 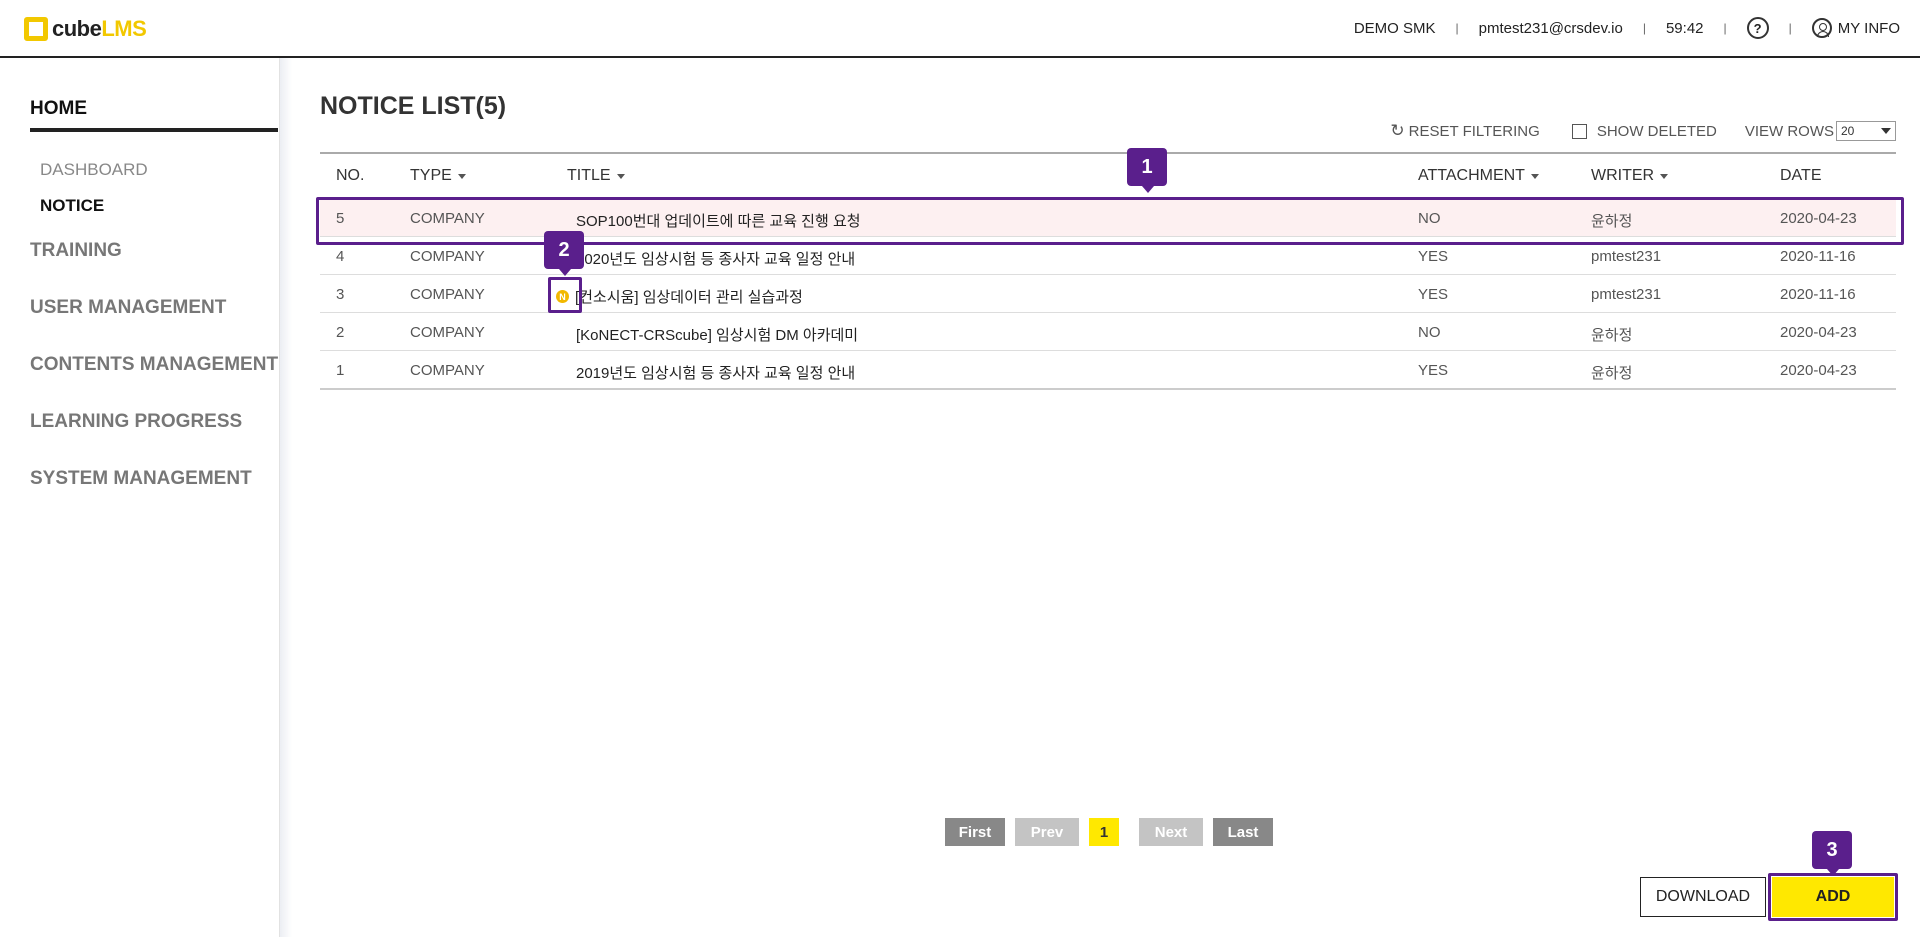 I want to click on my-info-link: MY INFO, so click(x=1855, y=28).